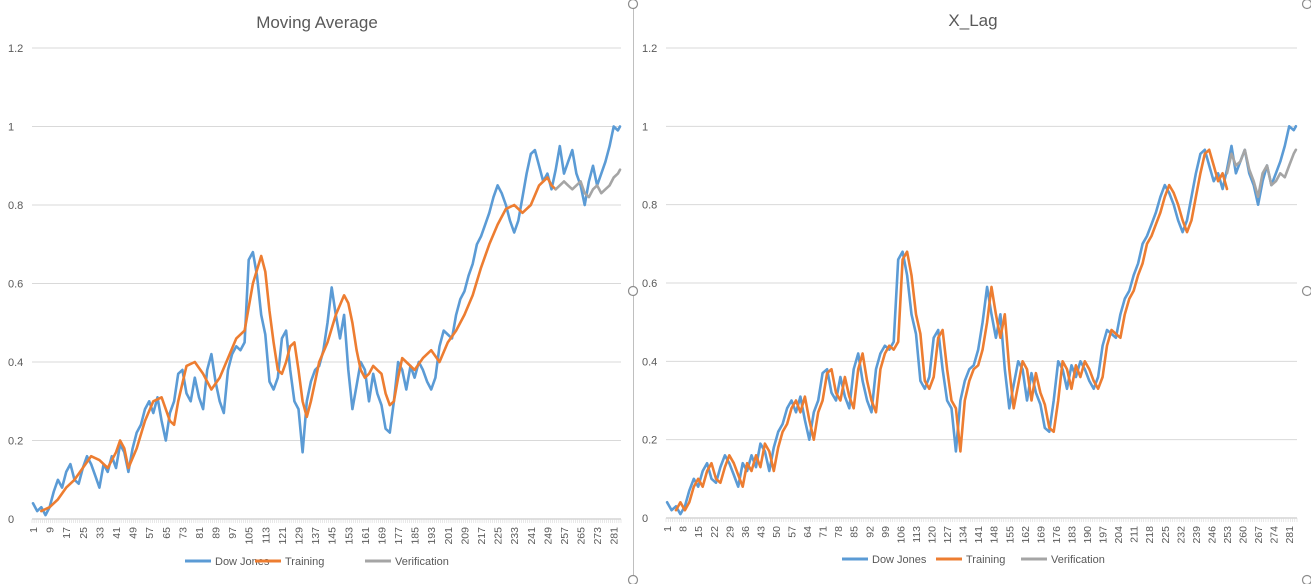 Image resolution: width=1311 pixels, height=584 pixels. Describe the element at coordinates (855, 532) in the screenshot. I see `x-tick-label: 85` at that location.